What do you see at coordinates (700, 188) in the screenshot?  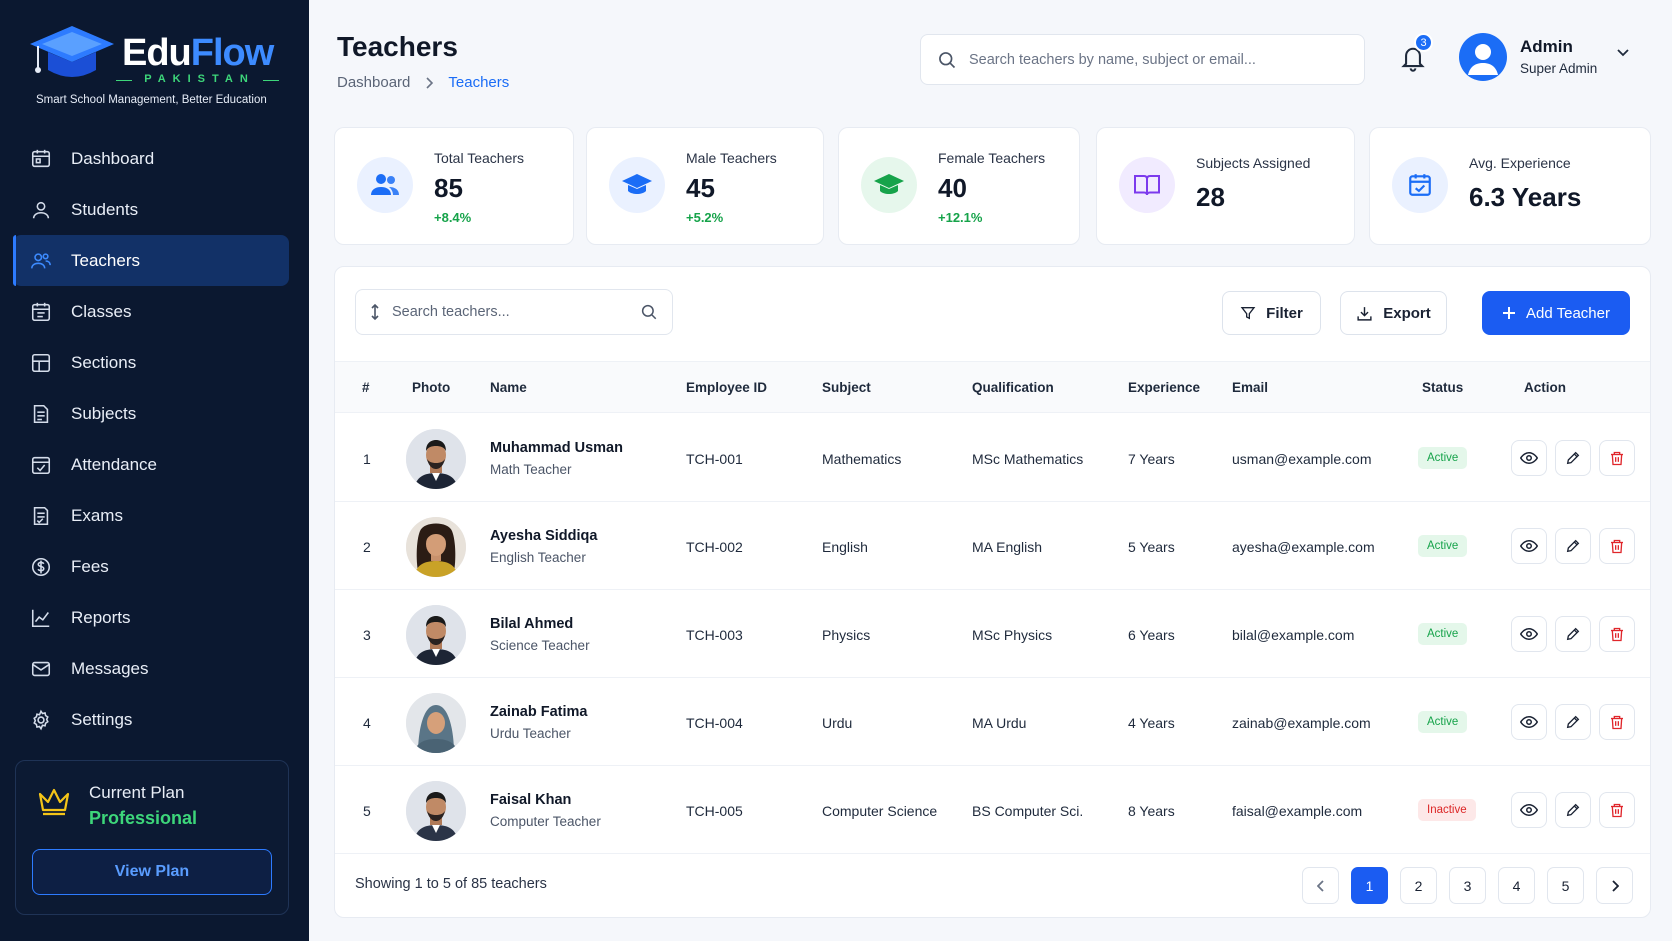 I see `stat-value: 45` at bounding box center [700, 188].